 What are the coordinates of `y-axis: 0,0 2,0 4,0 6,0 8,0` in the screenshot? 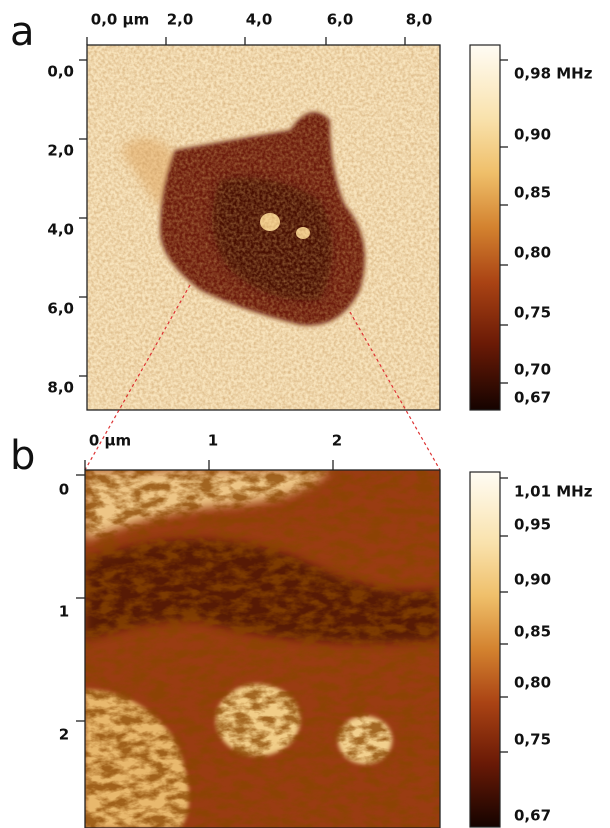 It's located at (67, 228).